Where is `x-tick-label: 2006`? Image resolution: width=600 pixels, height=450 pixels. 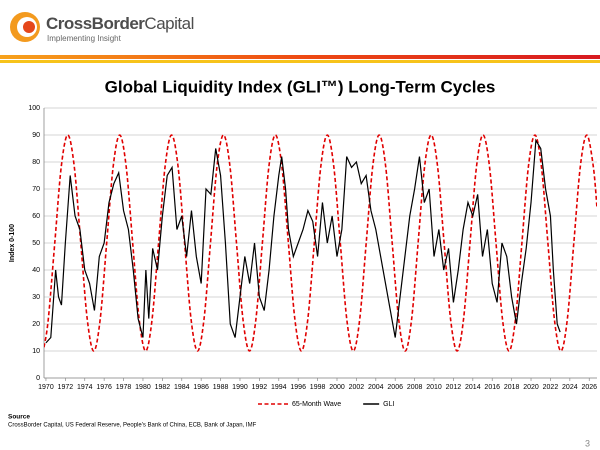
x-tick-label: 2006 is located at coordinates (395, 387).